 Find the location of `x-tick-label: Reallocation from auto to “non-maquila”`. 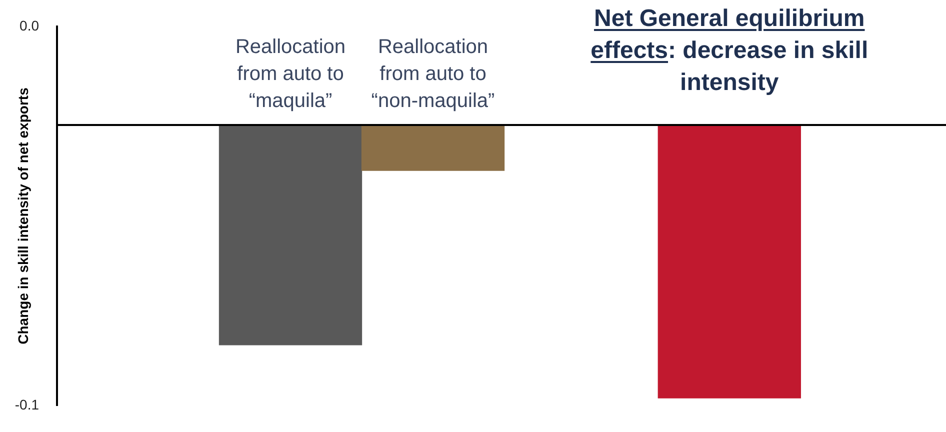

x-tick-label: Reallocation from auto to “non-maquila” is located at coordinates (433, 74).